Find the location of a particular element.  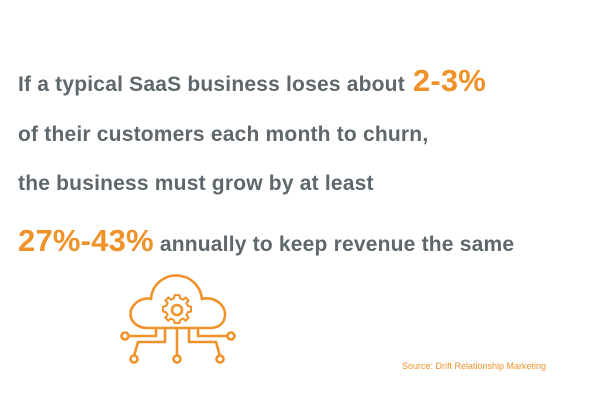

growth-rate-highlight: 27%-43% is located at coordinates (86, 240).